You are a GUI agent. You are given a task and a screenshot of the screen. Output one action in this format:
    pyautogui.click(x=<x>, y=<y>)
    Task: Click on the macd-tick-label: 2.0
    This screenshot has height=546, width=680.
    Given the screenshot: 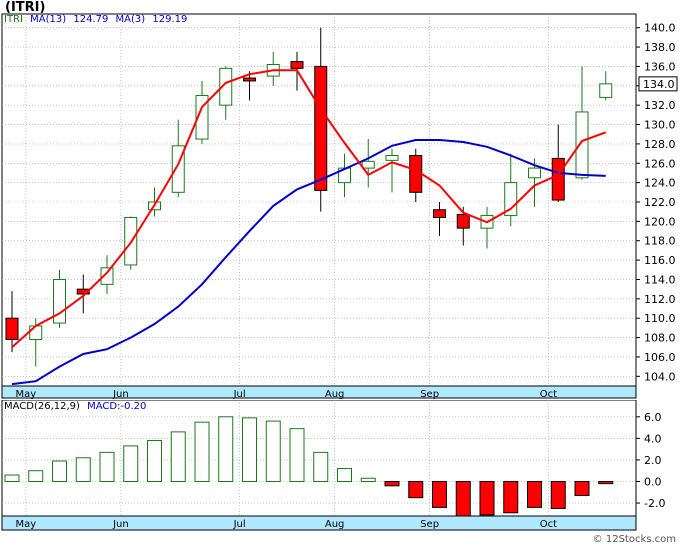 What is the action you would take?
    pyautogui.click(x=653, y=460)
    